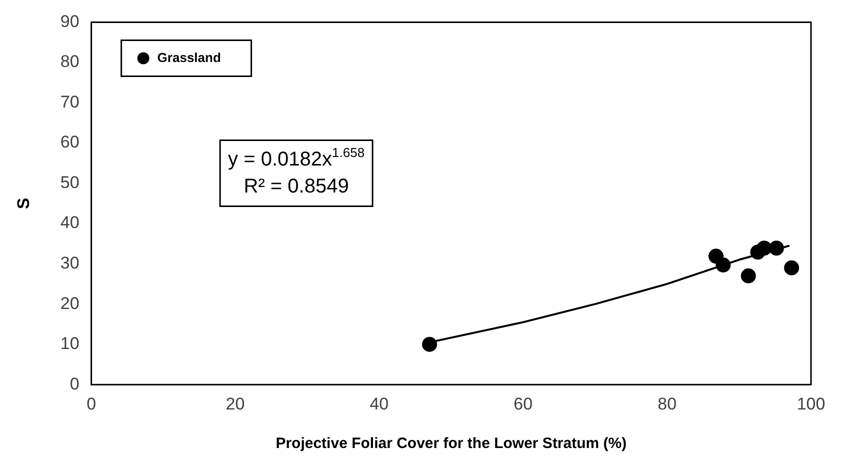  Describe the element at coordinates (523, 404) in the screenshot. I see `x-tick-label: 60` at that location.